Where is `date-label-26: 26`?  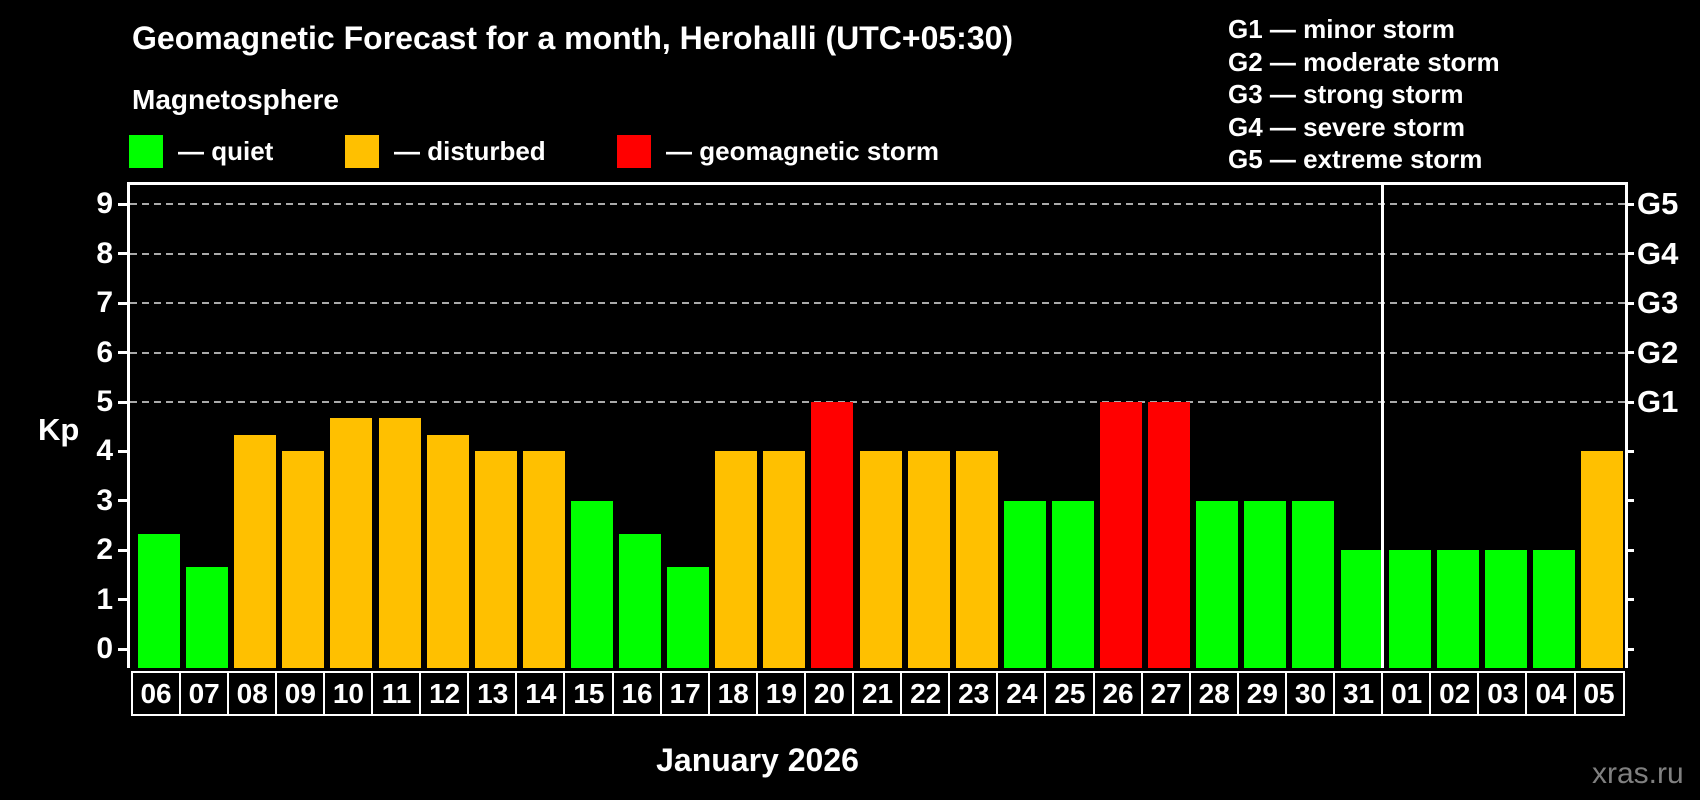
date-label-26: 26 is located at coordinates (1118, 693).